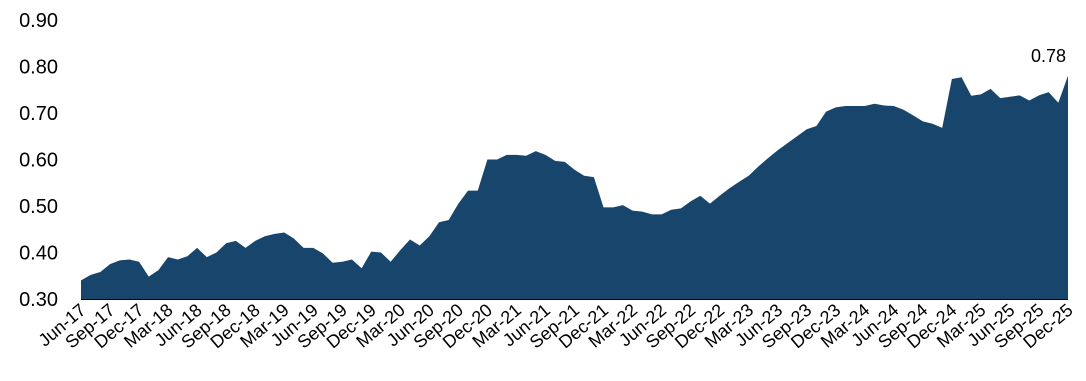  I want to click on y-axis-tick-labels: 0.30 0.40 0.50 0.60 0.70 0.80 0.90, so click(38, 160).